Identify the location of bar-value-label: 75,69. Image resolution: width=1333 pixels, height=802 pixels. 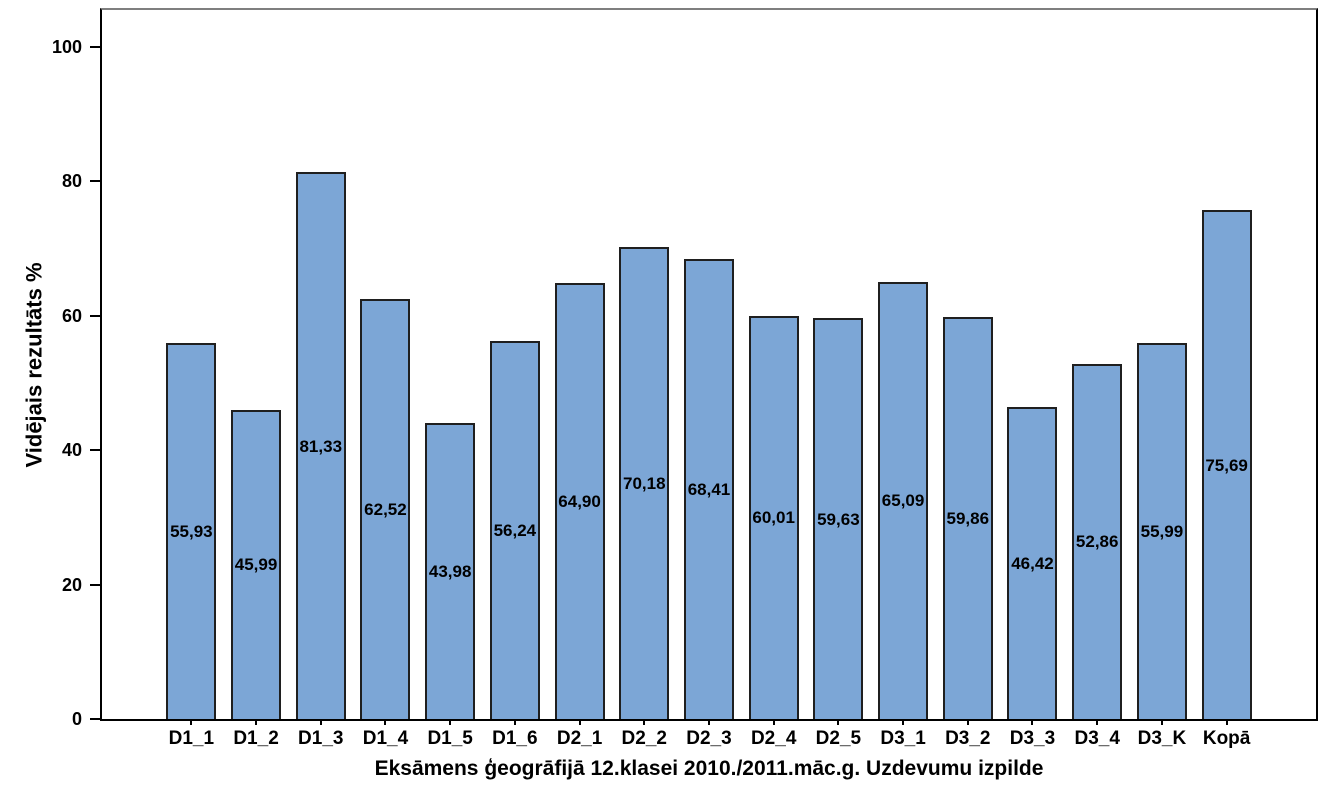
(1226, 465).